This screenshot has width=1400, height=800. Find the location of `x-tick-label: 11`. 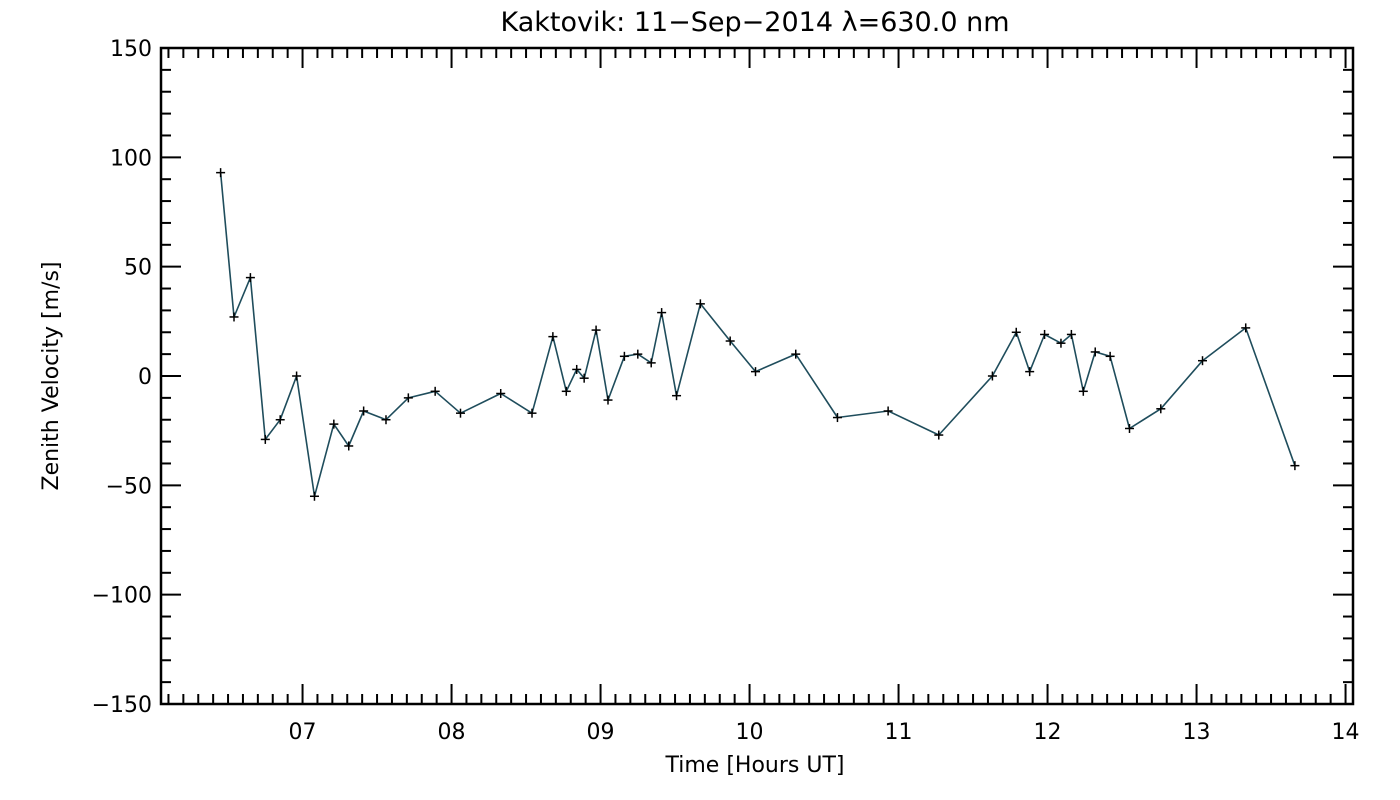

x-tick-label: 11 is located at coordinates (899, 732).